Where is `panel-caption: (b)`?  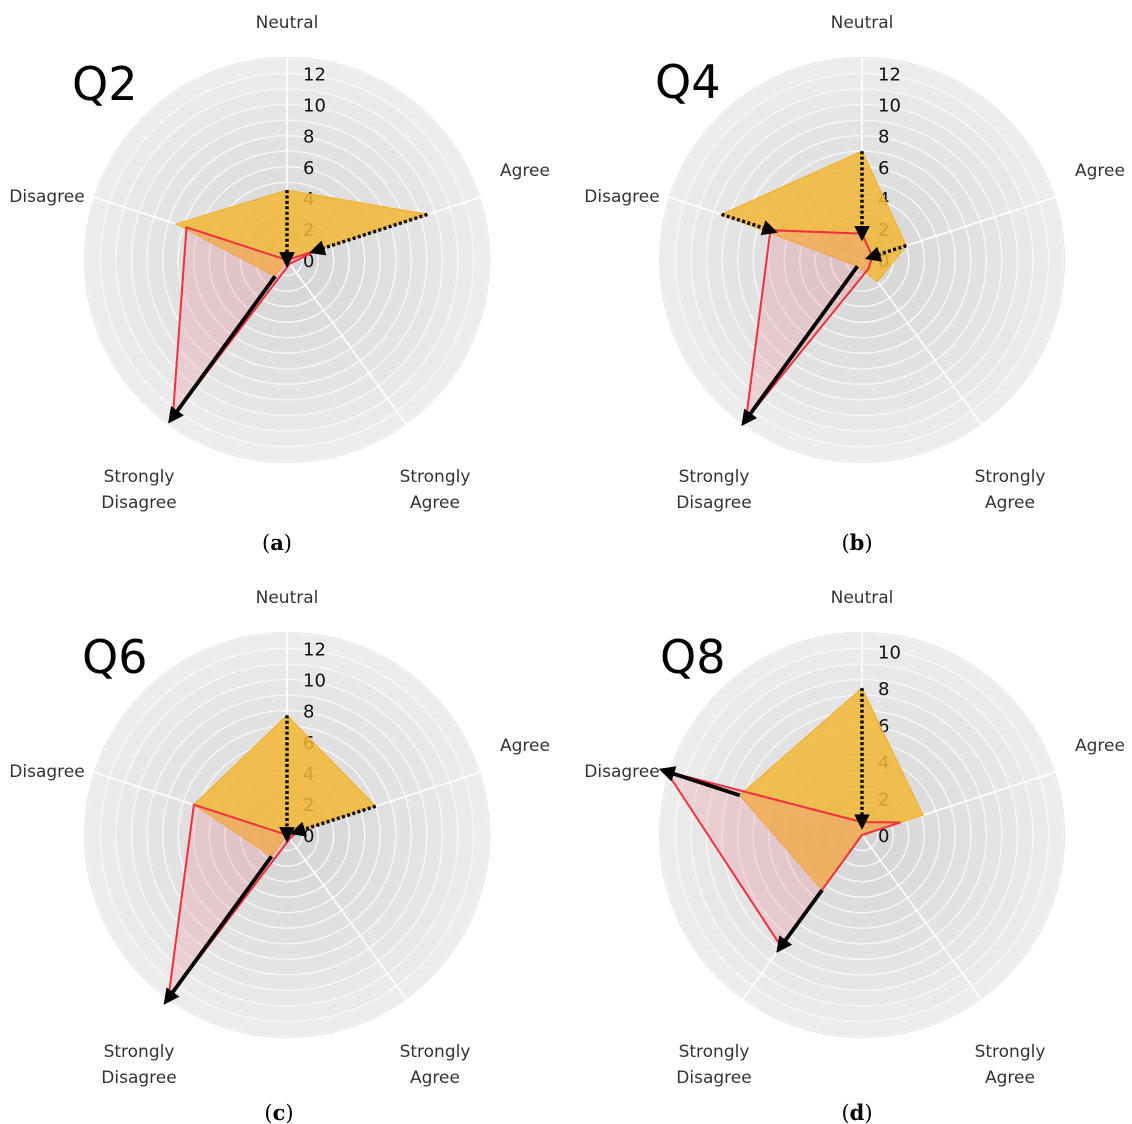 panel-caption: (b) is located at coordinates (856, 542).